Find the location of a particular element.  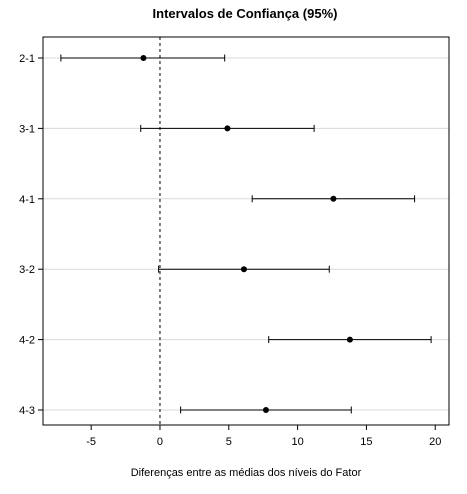

x-tick-label: 15 is located at coordinates (366, 442).